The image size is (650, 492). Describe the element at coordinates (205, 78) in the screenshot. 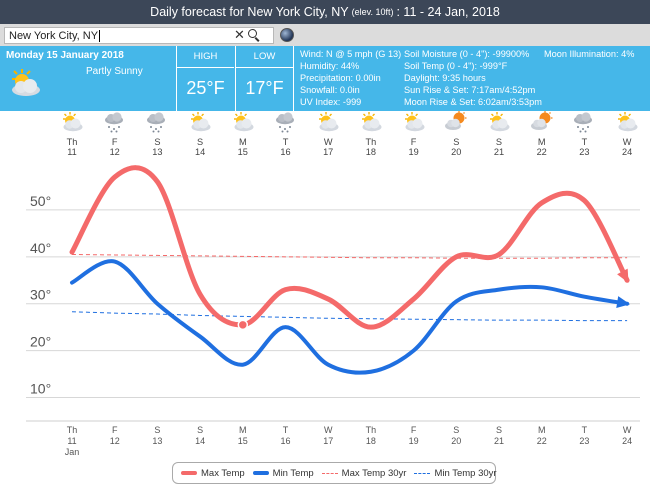

I see `high-temp-box: HIGH 25°F` at that location.